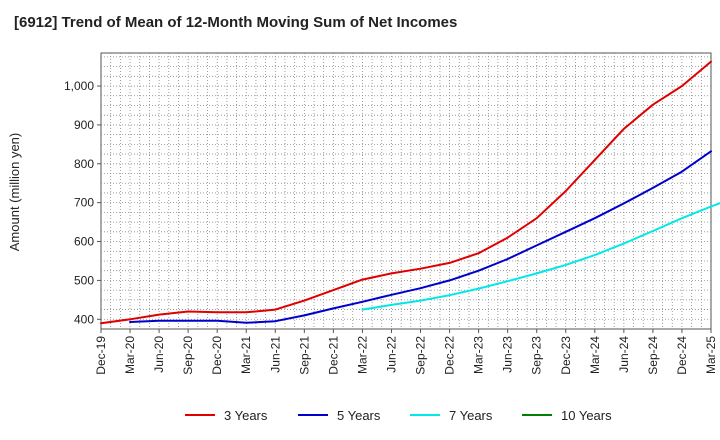 The image size is (720, 440). What do you see at coordinates (304, 355) in the screenshot?
I see `x-tick-label: Sep-21` at bounding box center [304, 355].